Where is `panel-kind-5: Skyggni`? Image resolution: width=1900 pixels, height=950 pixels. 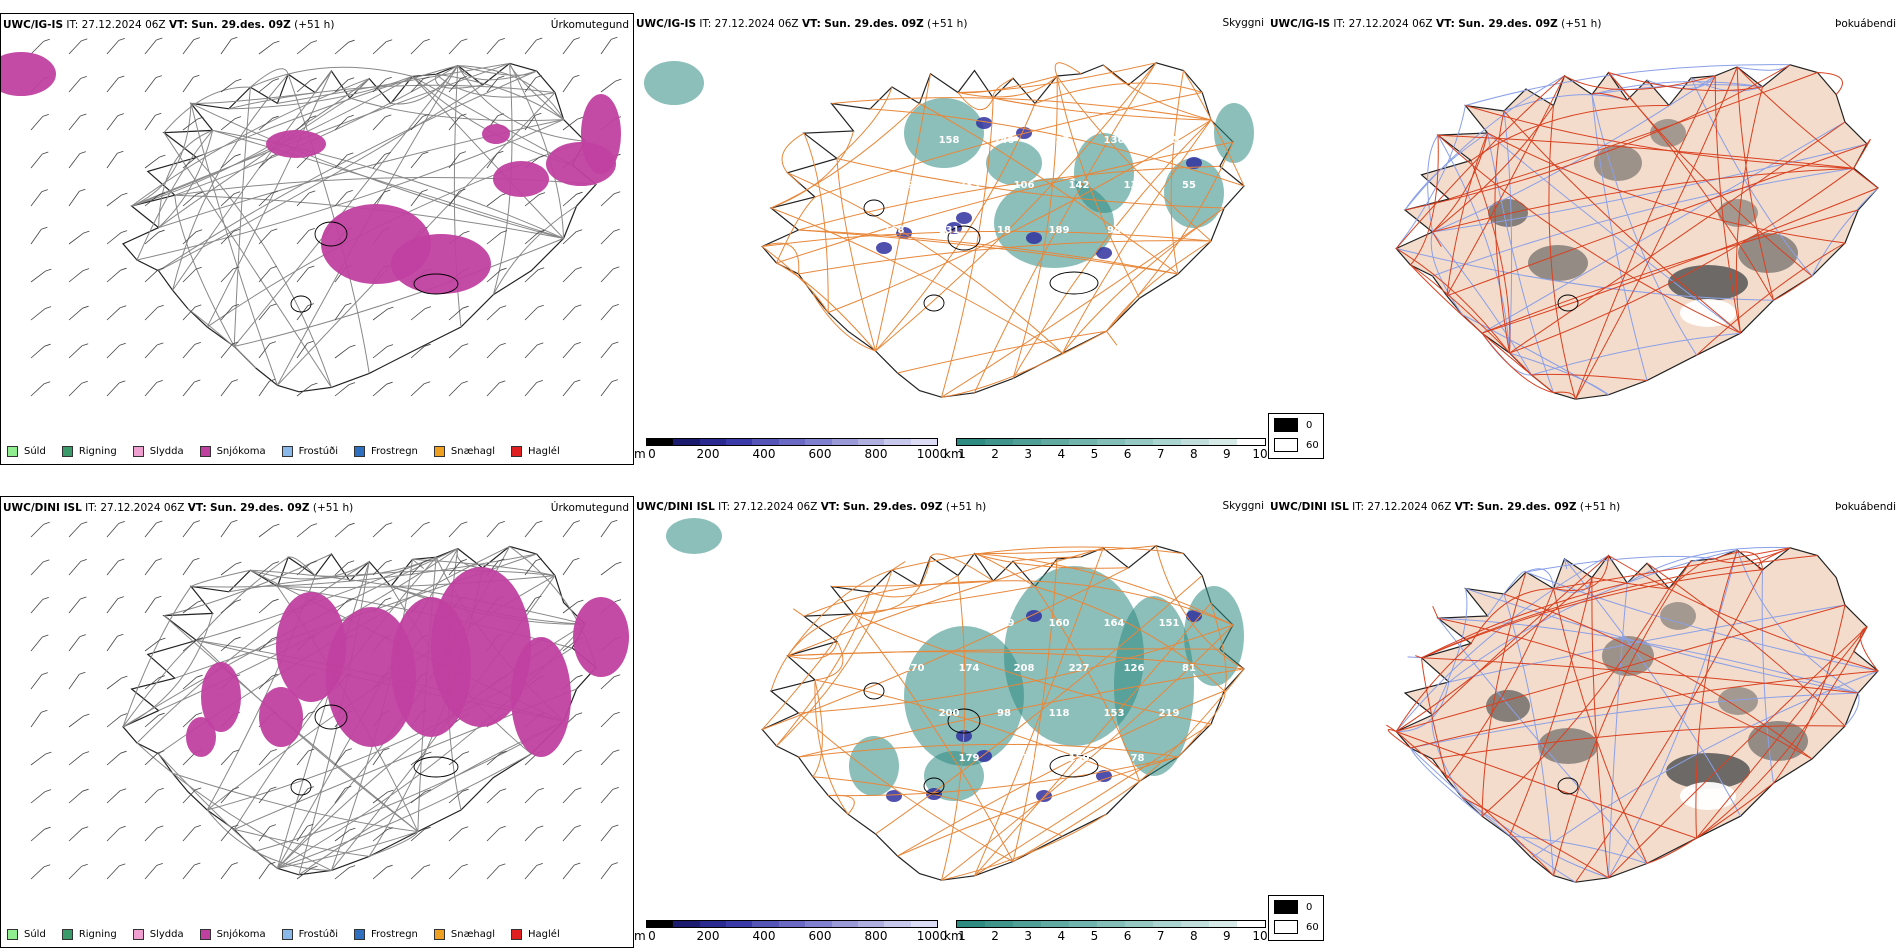 panel-kind-5: Skyggni is located at coordinates (1243, 506).